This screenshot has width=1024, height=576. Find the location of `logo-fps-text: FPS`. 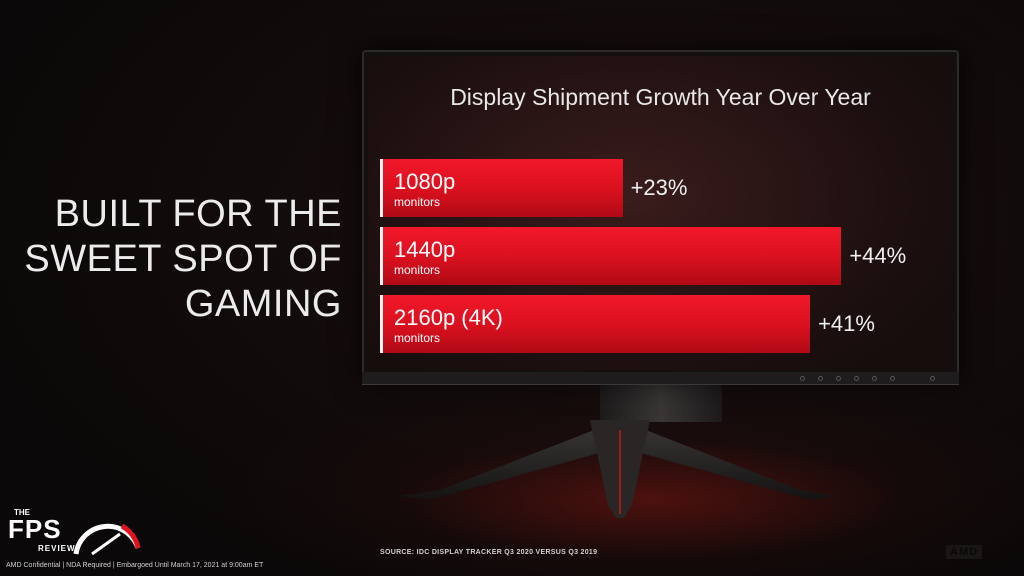

logo-fps-text: FPS is located at coordinates (35, 529).